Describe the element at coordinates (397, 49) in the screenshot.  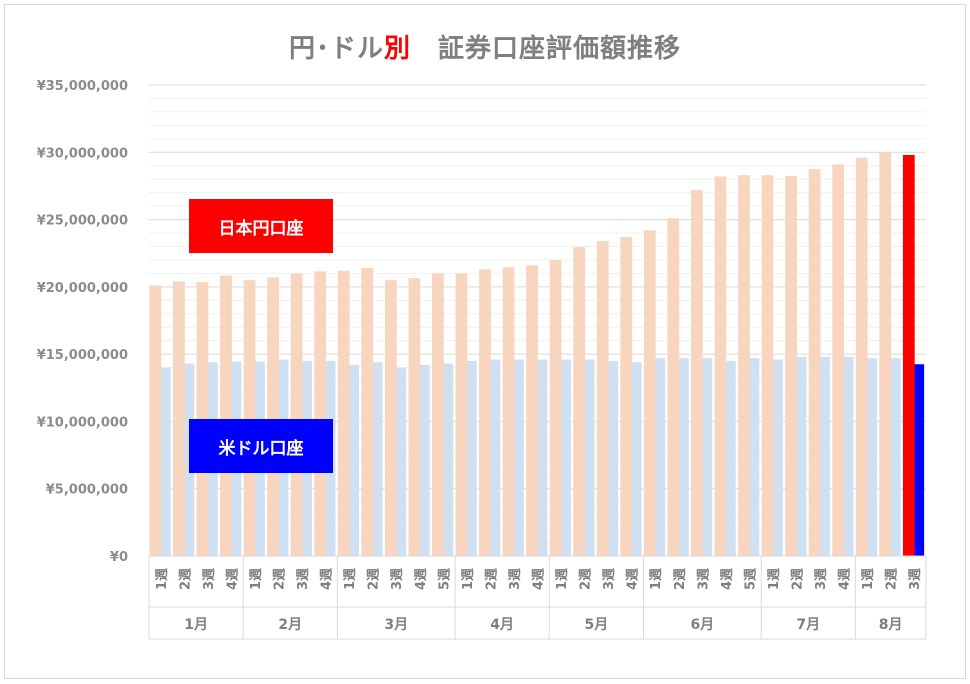
I see `chart-title-part-2: 別` at that location.